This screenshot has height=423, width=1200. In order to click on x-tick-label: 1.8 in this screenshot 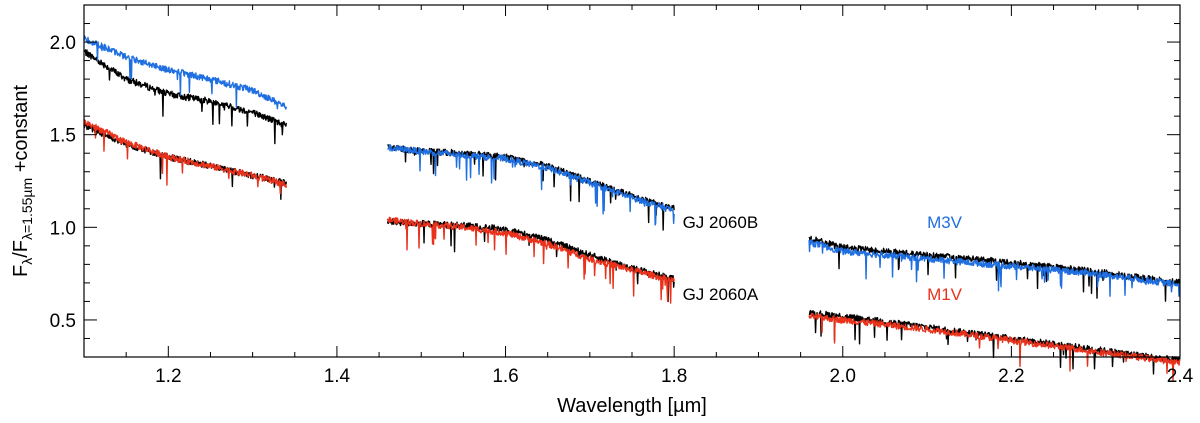, I will do `click(674, 376)`.